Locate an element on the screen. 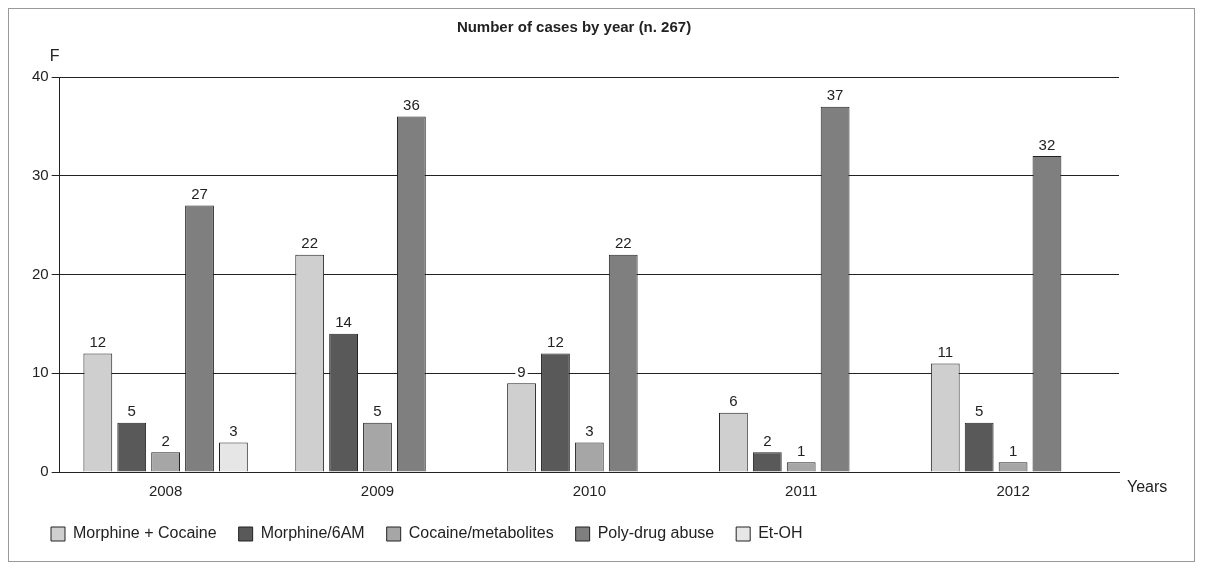 This screenshot has height=572, width=1205. y-tick-label: 40 is located at coordinates (40, 76).